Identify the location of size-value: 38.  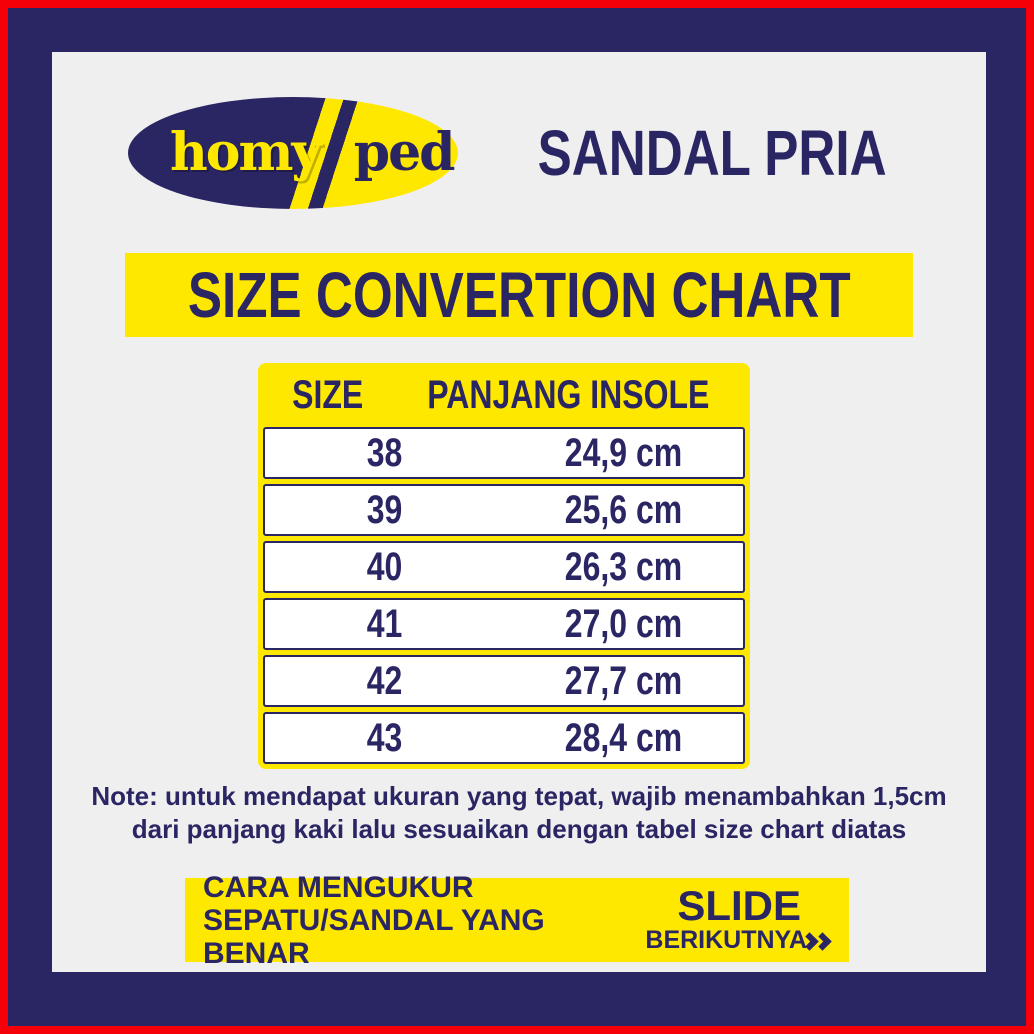
(384, 453).